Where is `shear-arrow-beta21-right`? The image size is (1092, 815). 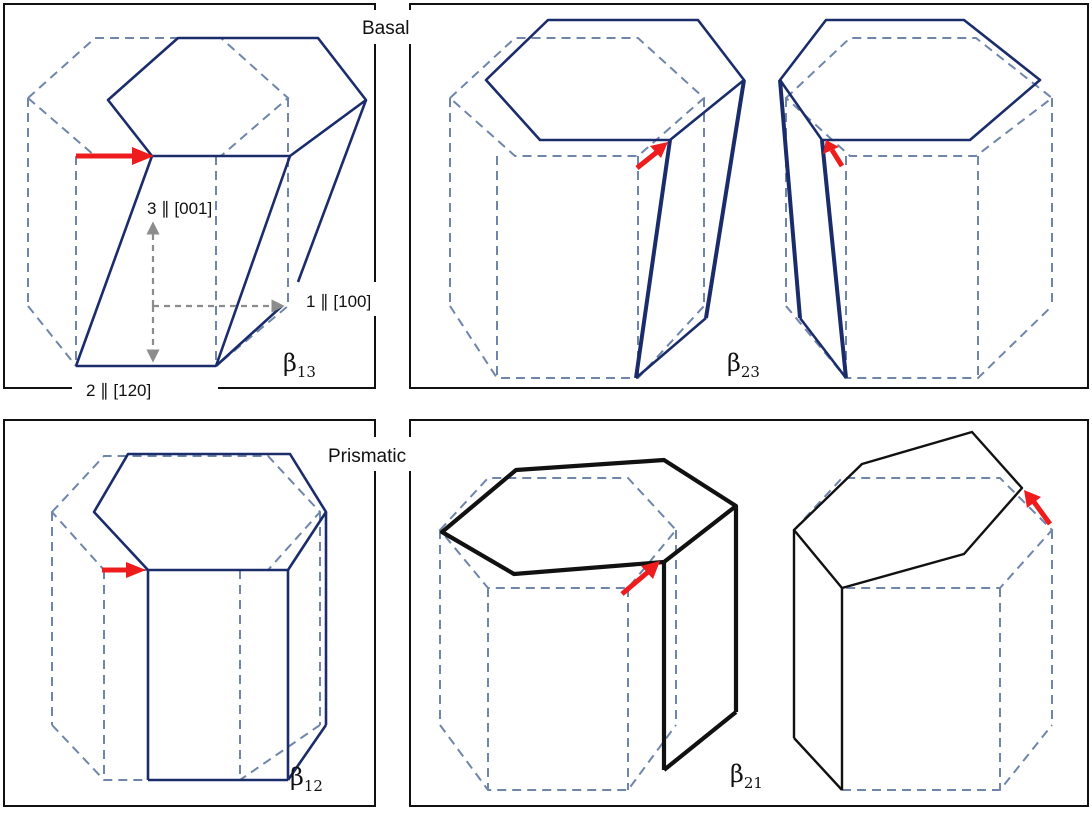 shear-arrow-beta21-right is located at coordinates (1038, 508).